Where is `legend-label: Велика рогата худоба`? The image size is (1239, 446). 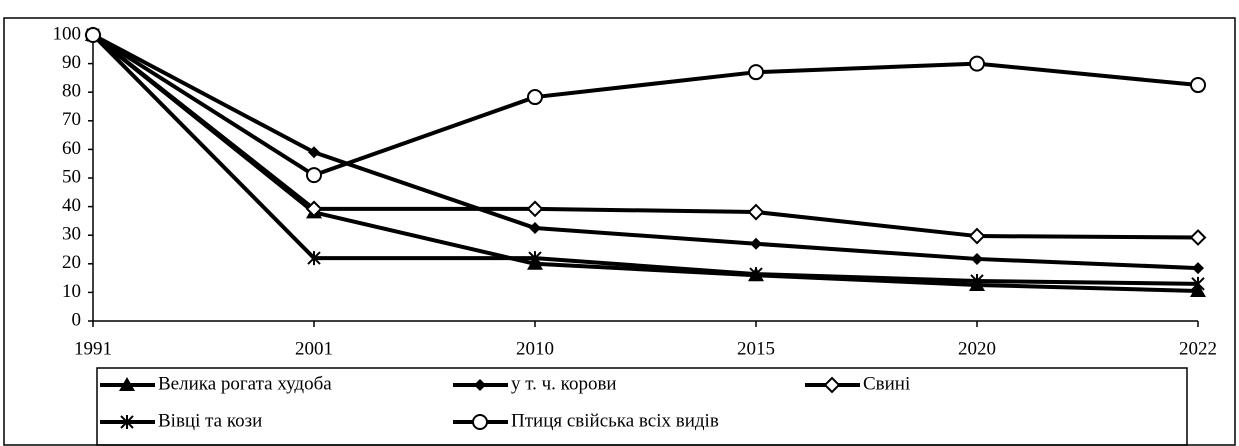
legend-label: Велика рогата худоба is located at coordinates (245, 383).